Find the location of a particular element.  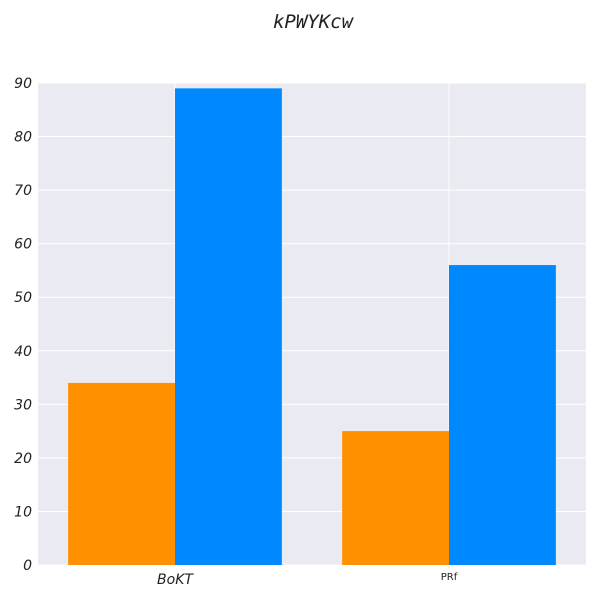

y-tick-label: 40 is located at coordinates (23, 352).